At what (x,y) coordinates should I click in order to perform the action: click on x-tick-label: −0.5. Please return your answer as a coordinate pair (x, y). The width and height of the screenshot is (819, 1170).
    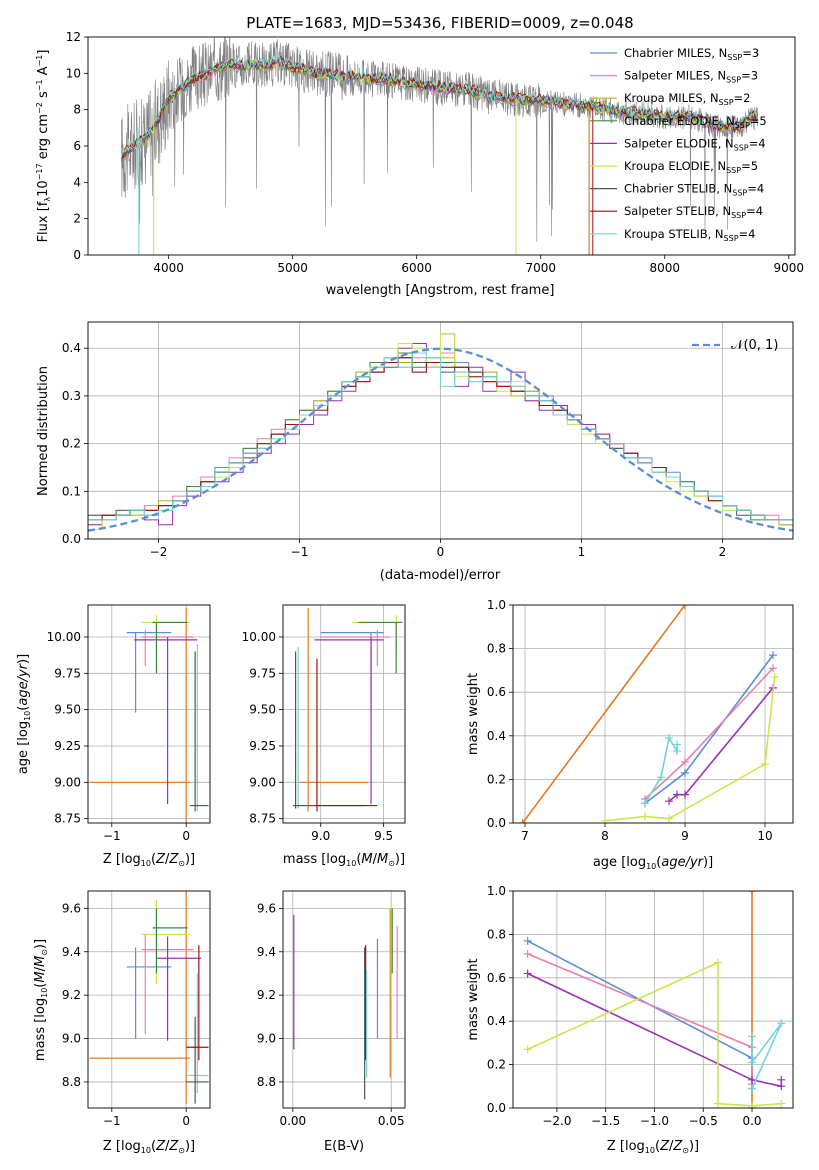
    Looking at the image, I should click on (703, 1121).